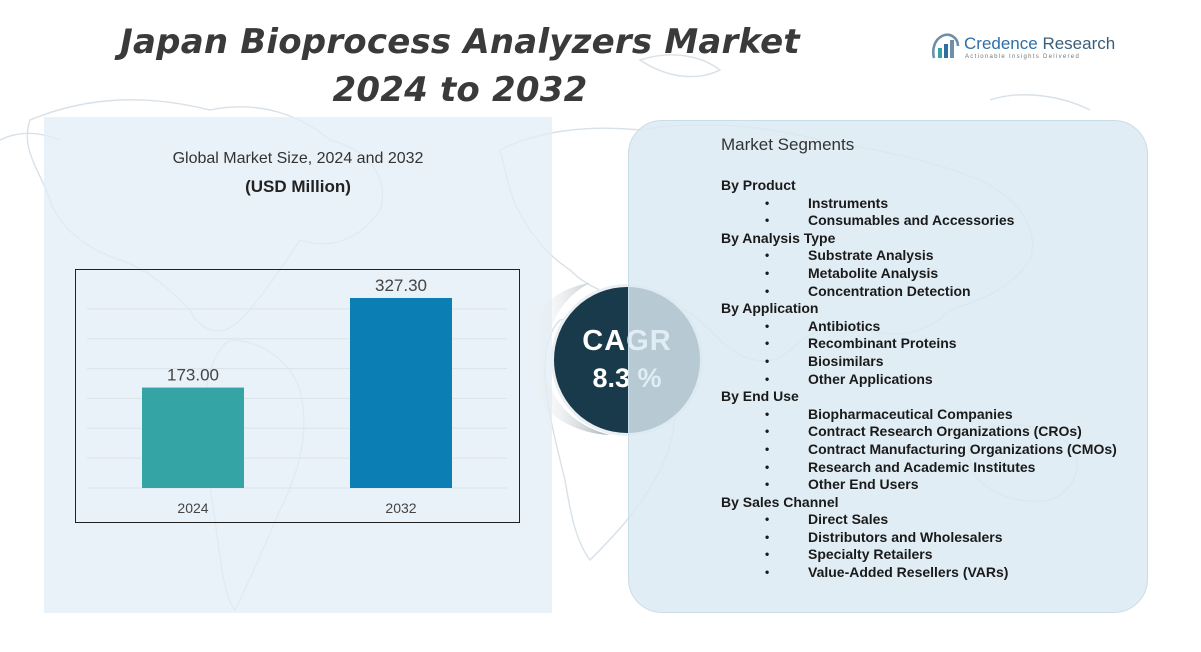  Describe the element at coordinates (848, 519) in the screenshot. I see `segment-item-label: Direct Sales` at that location.